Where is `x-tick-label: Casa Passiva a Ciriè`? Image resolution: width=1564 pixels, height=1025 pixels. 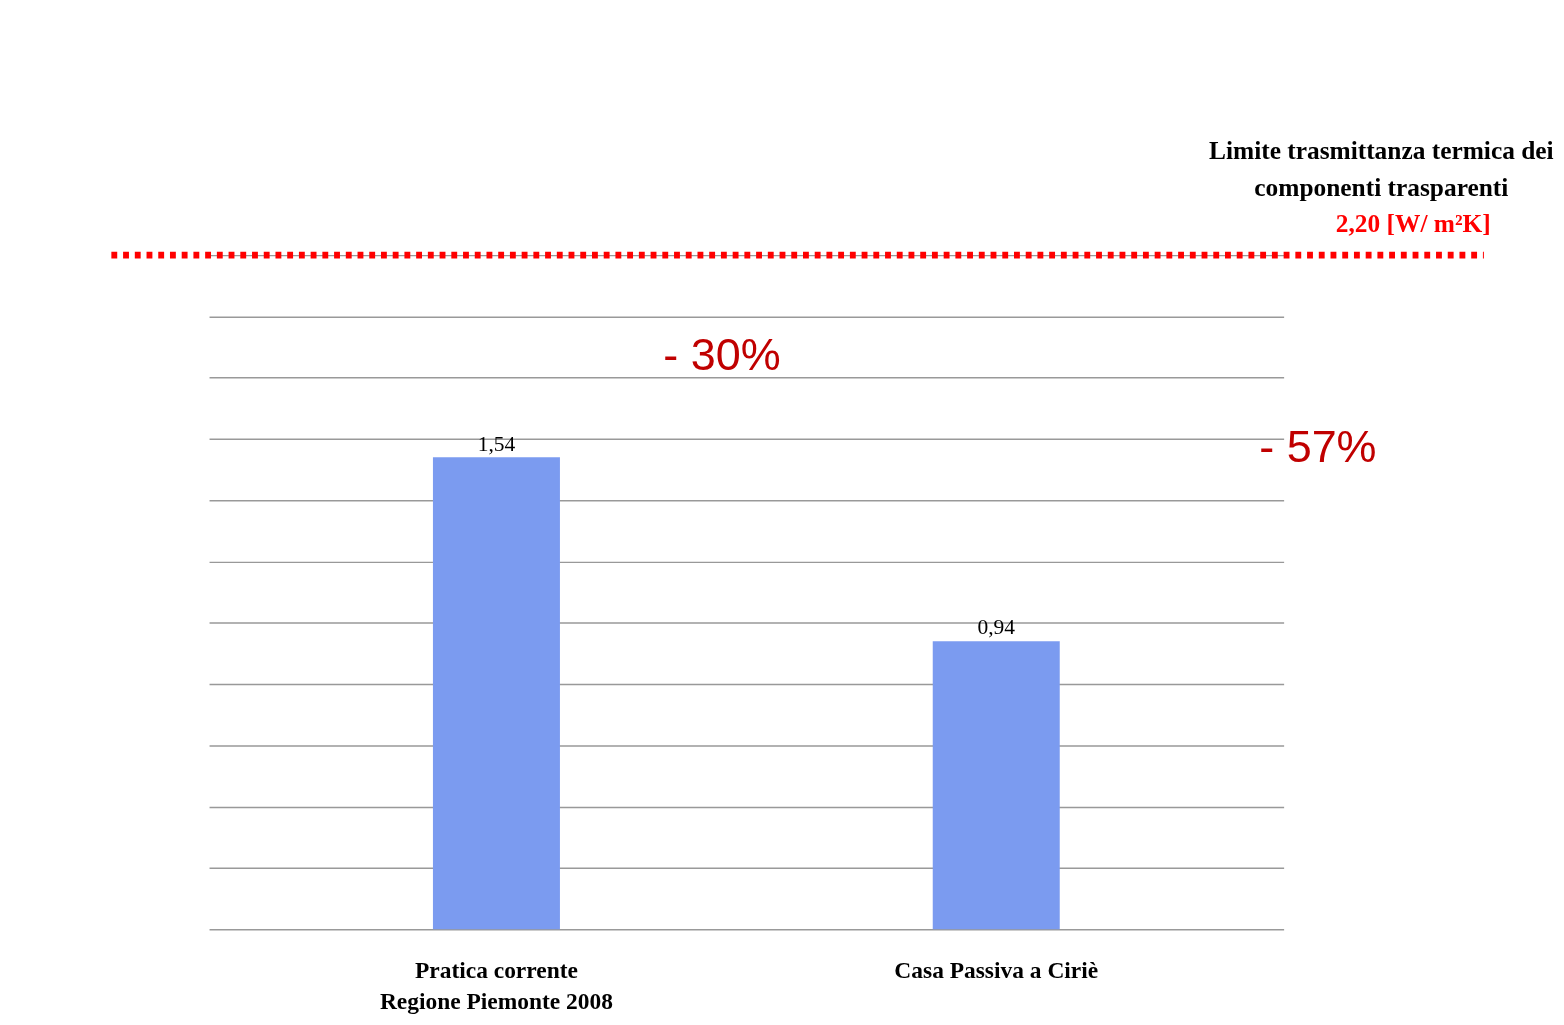
x-tick-label: Casa Passiva a Ciriè is located at coordinates (996, 969).